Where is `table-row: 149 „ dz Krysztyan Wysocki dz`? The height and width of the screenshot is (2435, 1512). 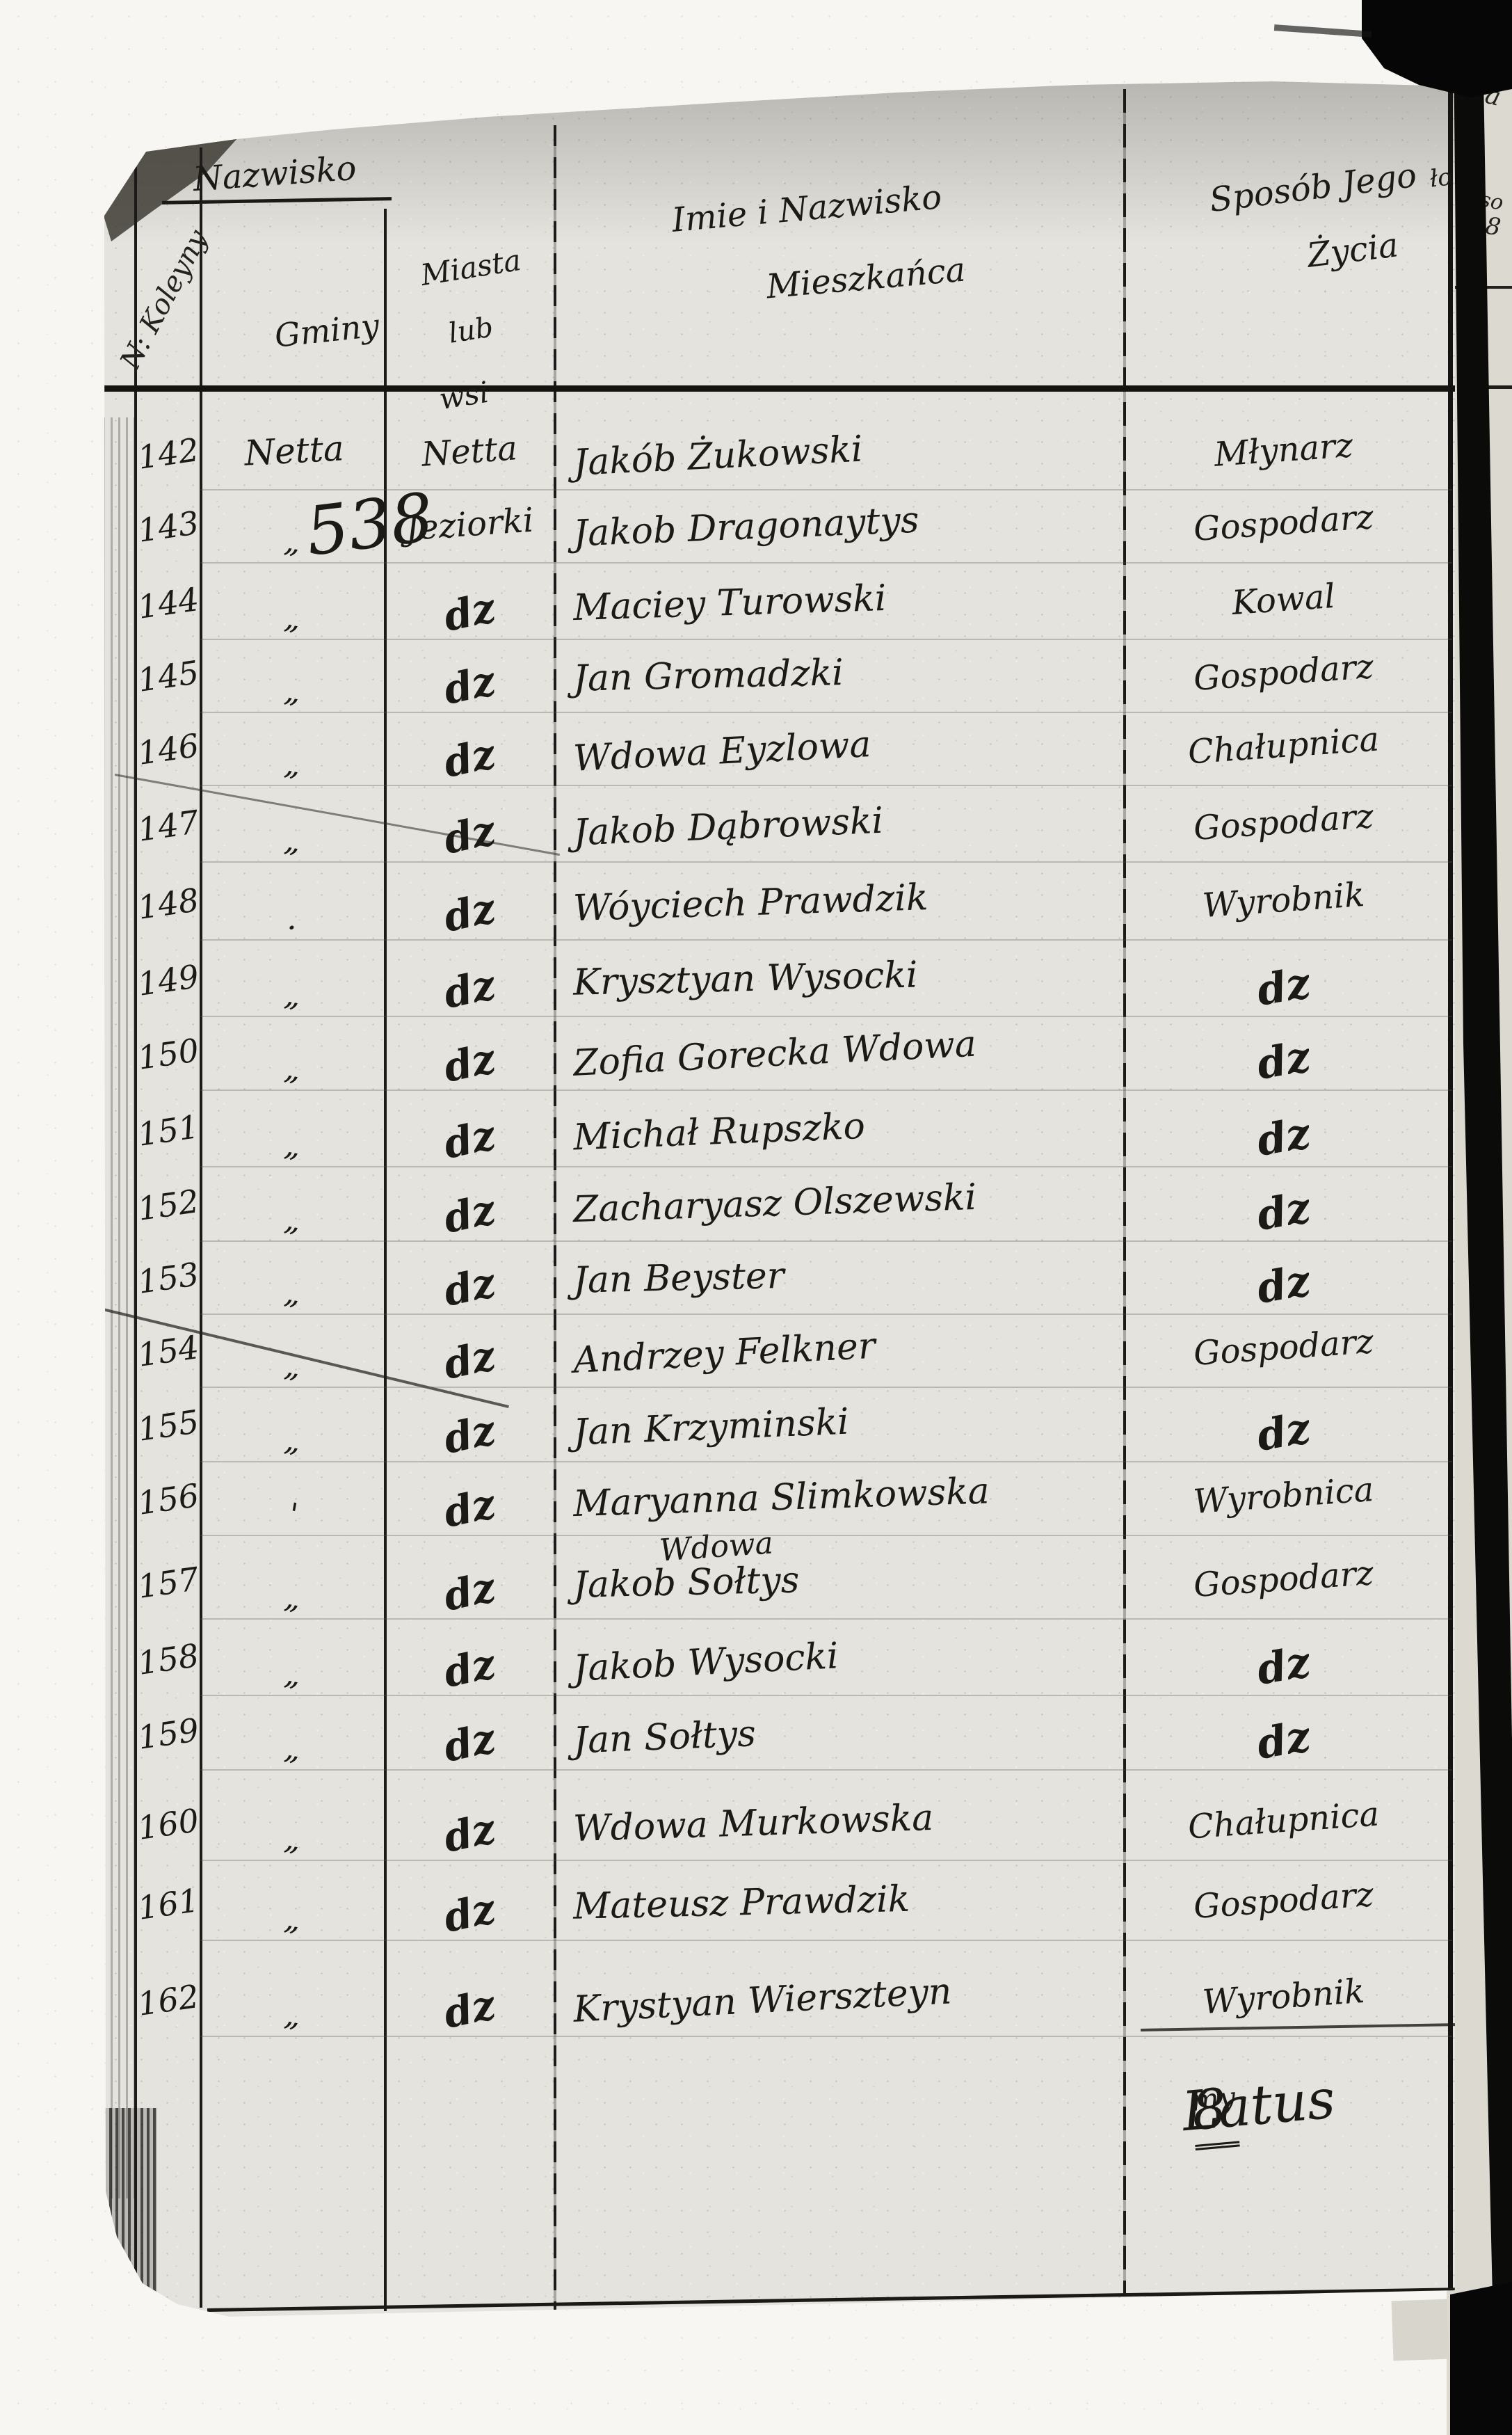
table-row: 149 „ dz Krysztyan Wysocki dz is located at coordinates (780, 989).